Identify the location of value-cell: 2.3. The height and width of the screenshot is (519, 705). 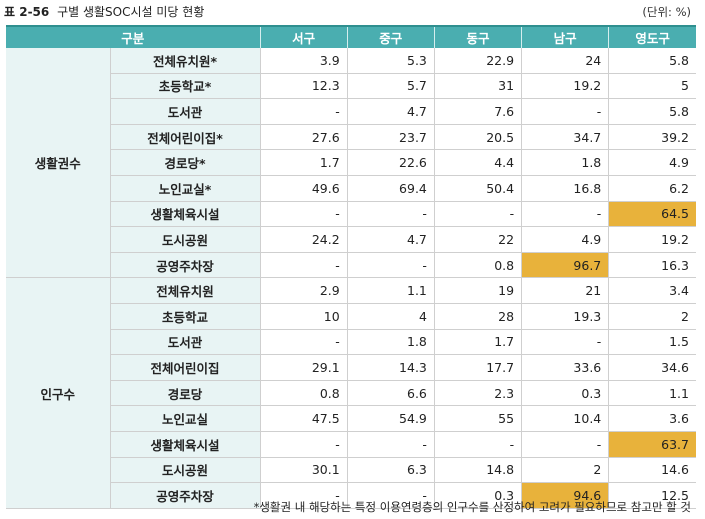
(478, 393).